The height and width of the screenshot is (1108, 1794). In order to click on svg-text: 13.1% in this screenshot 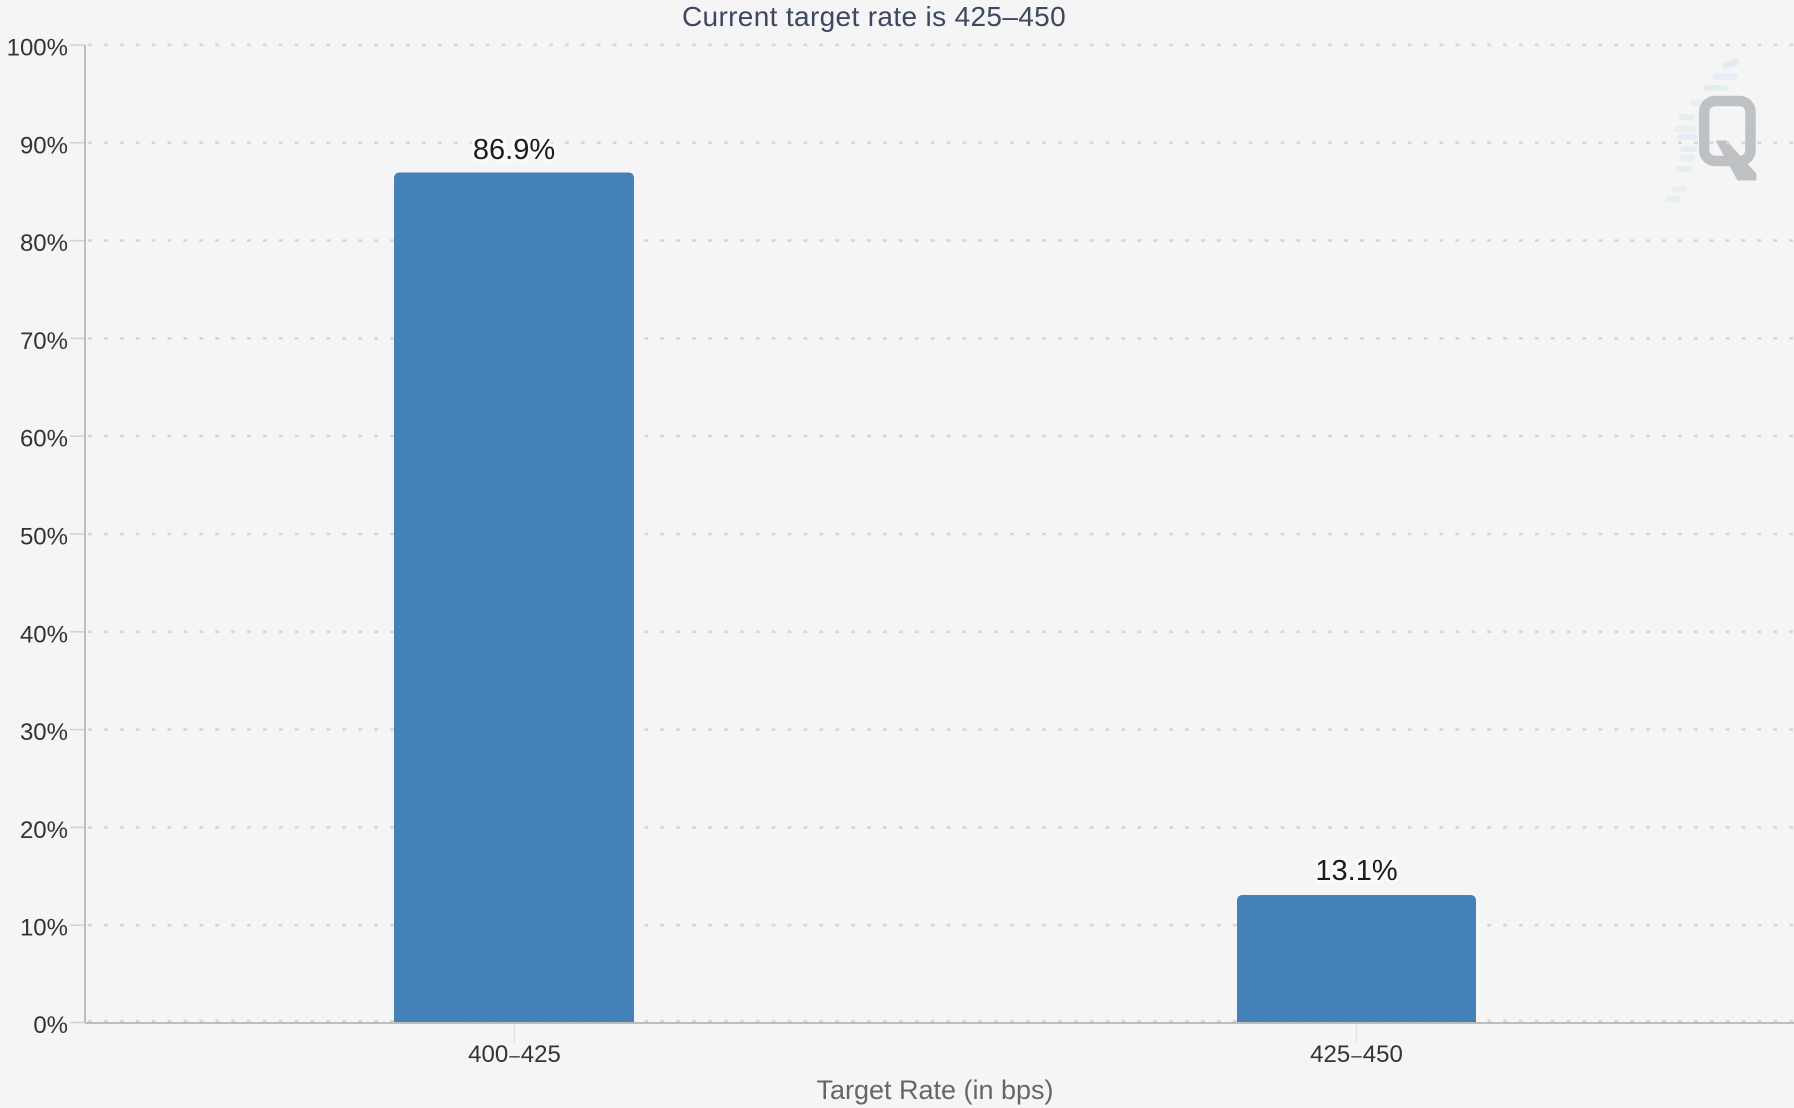, I will do `click(1356, 871)`.